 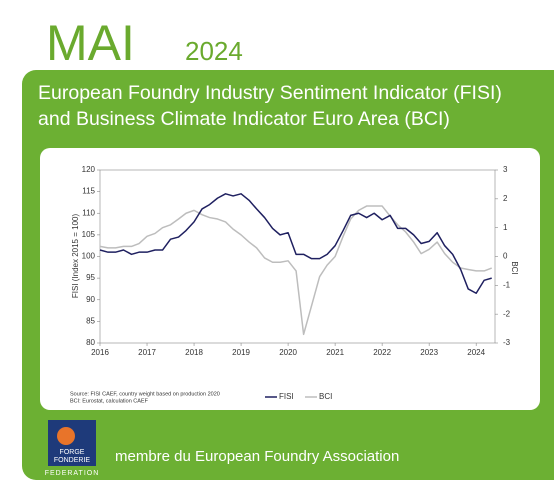 What do you see at coordinates (335, 352) in the screenshot?
I see `x-tick-label: 2021` at bounding box center [335, 352].